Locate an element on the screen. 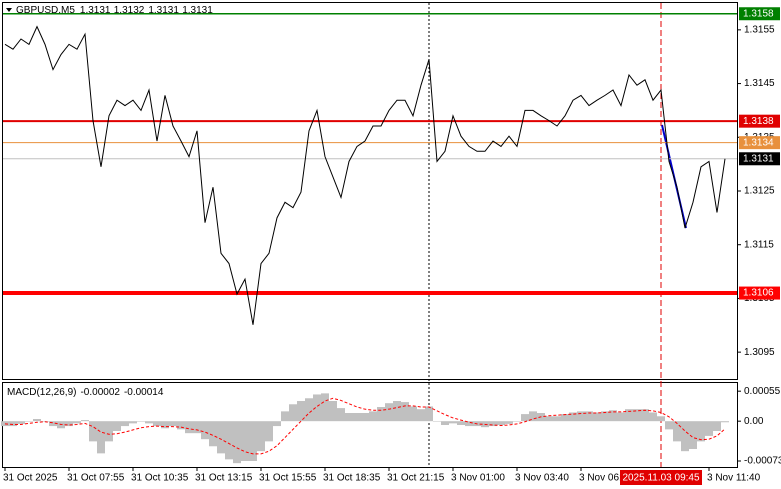  y-tick-label: -0.00073 is located at coordinates (762, 461).